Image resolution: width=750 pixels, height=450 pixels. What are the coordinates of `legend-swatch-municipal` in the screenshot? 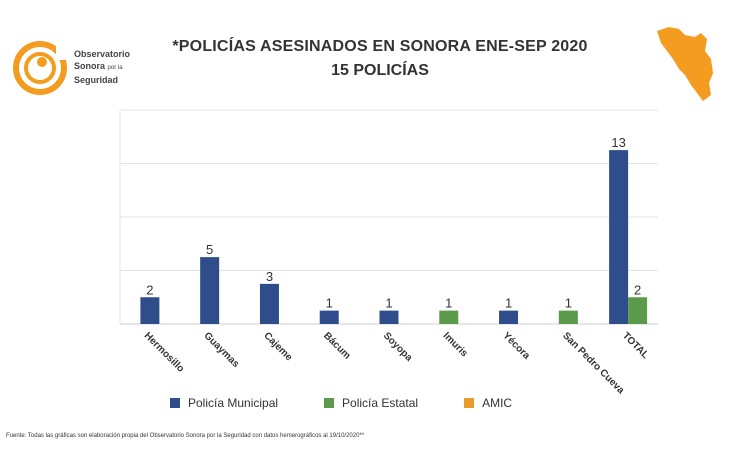 It's located at (175, 403).